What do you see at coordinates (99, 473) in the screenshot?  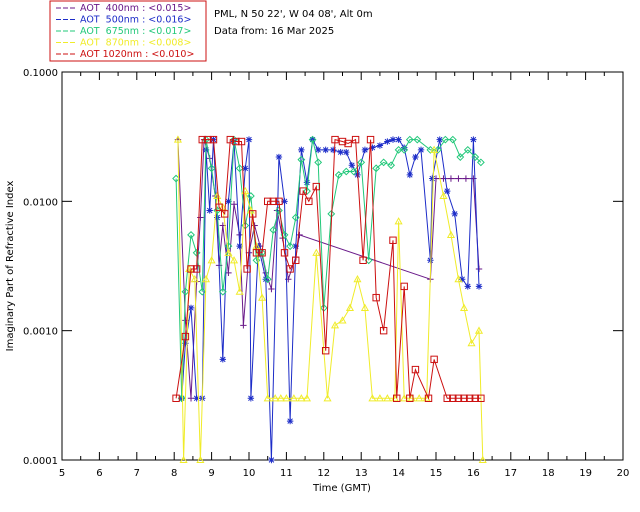 I see `x-tick-label: 6` at bounding box center [99, 473].